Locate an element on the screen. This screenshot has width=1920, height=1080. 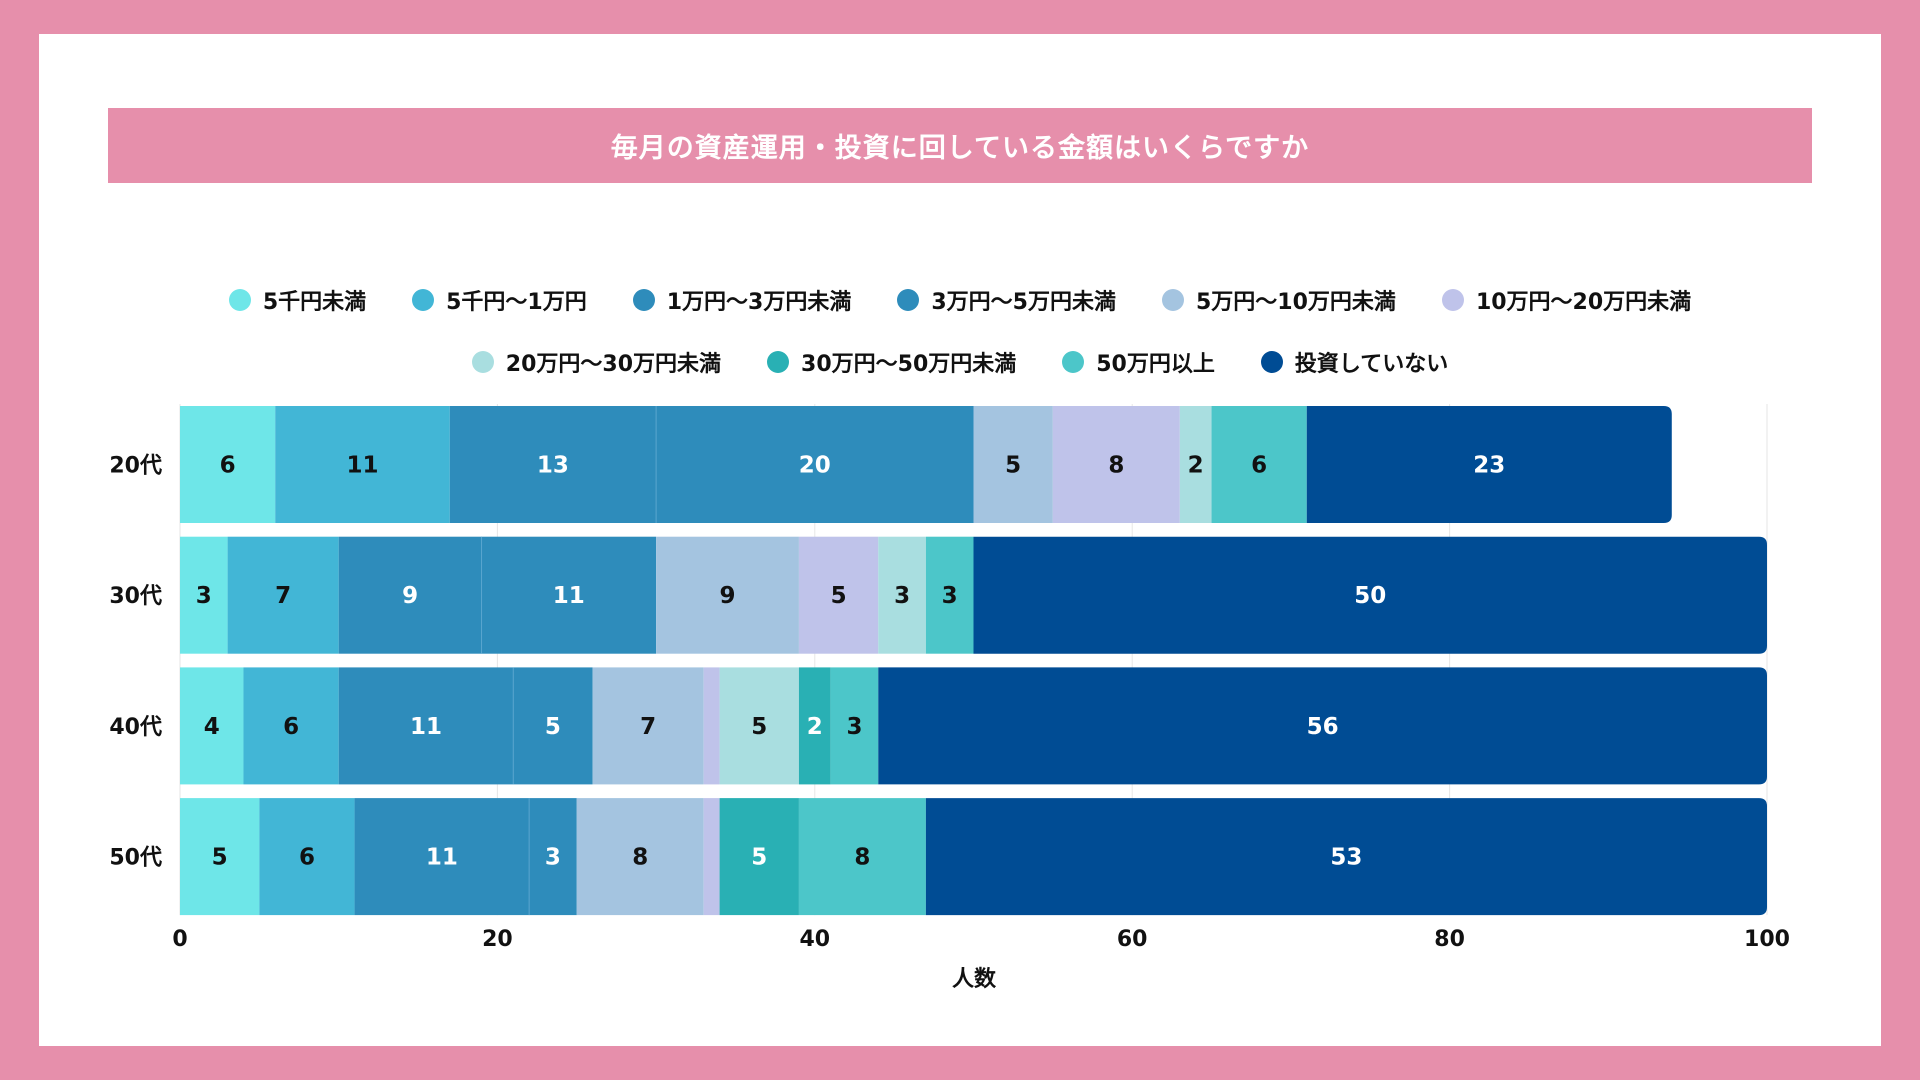
legend-item: 1万円〜3万円未満 is located at coordinates (741, 300).